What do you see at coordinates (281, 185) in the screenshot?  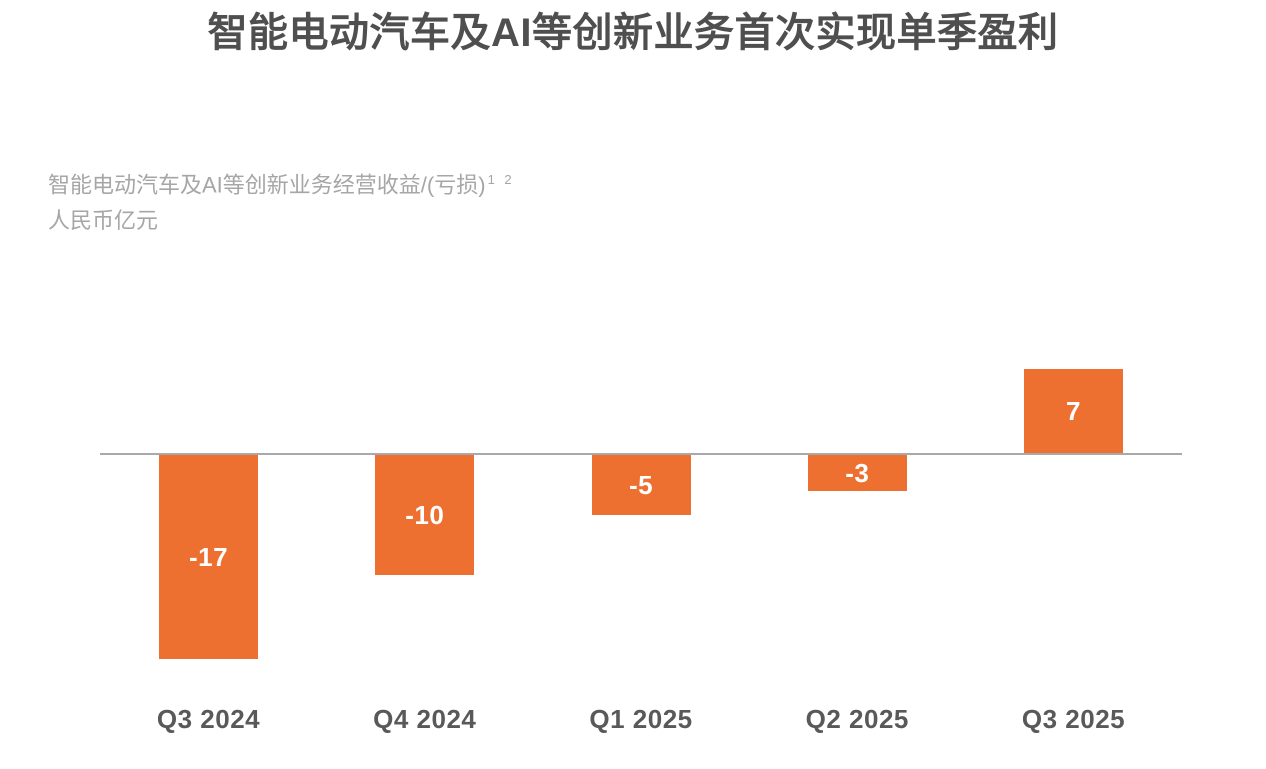 I see `subtitle-line1: 智能电动汽车及AI等创新业务经营收益/(亏损) 1 2` at bounding box center [281, 185].